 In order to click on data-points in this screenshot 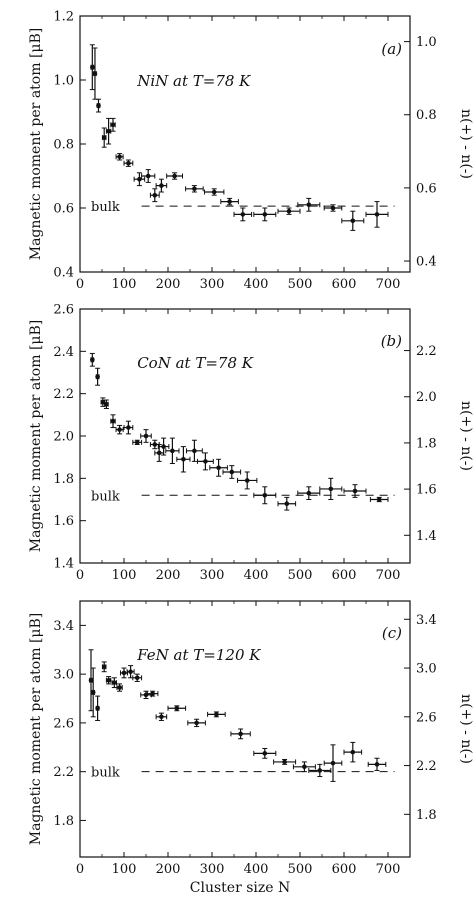, I will do `click(239, 137)`.